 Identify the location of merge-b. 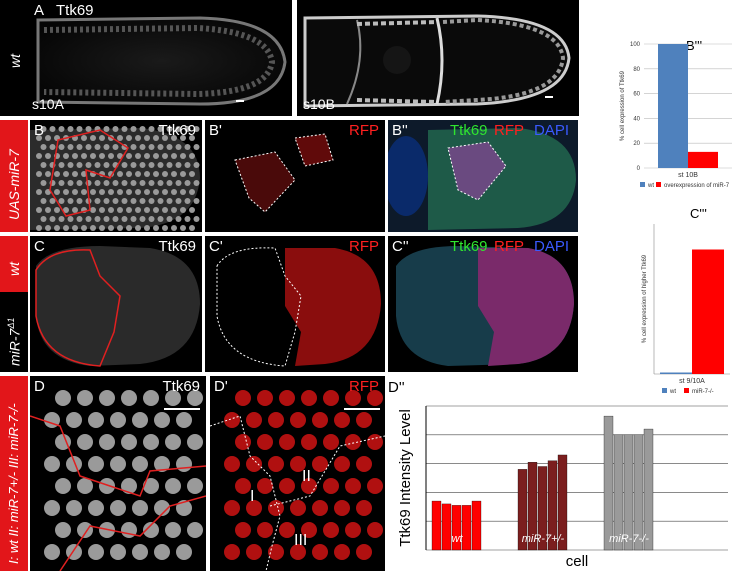
(483, 176).